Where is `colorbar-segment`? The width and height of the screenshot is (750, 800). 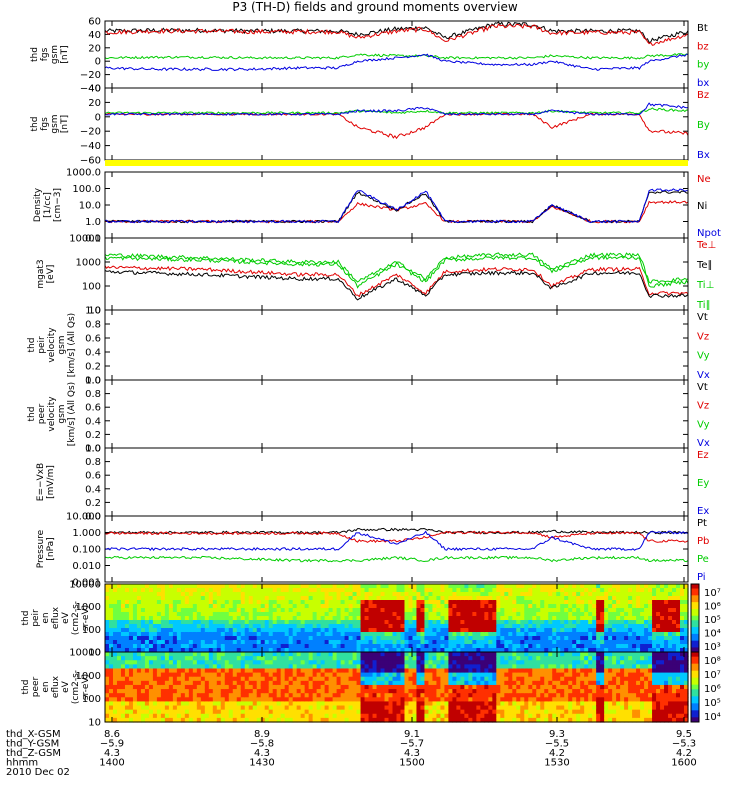
colorbar-segment is located at coordinates (695, 592).